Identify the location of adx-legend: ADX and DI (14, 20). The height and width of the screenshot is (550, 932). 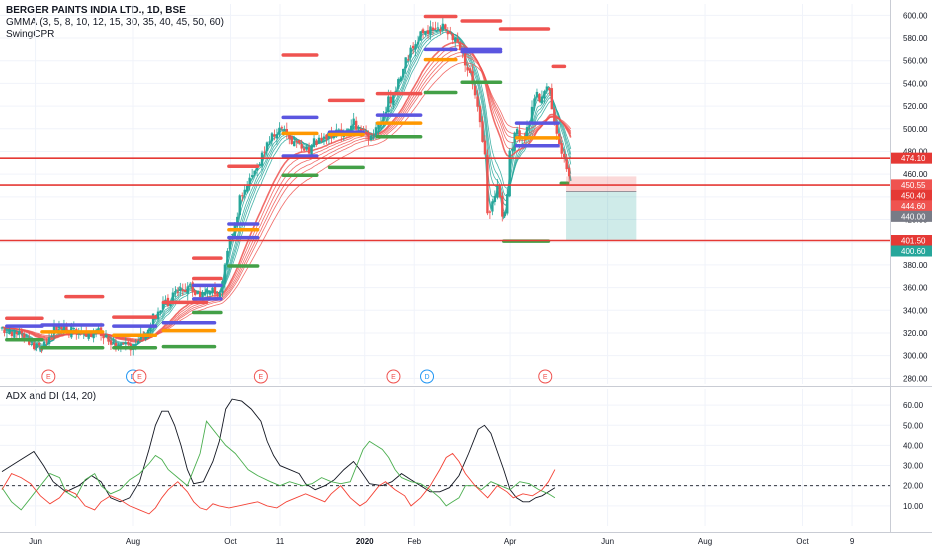
(51, 397).